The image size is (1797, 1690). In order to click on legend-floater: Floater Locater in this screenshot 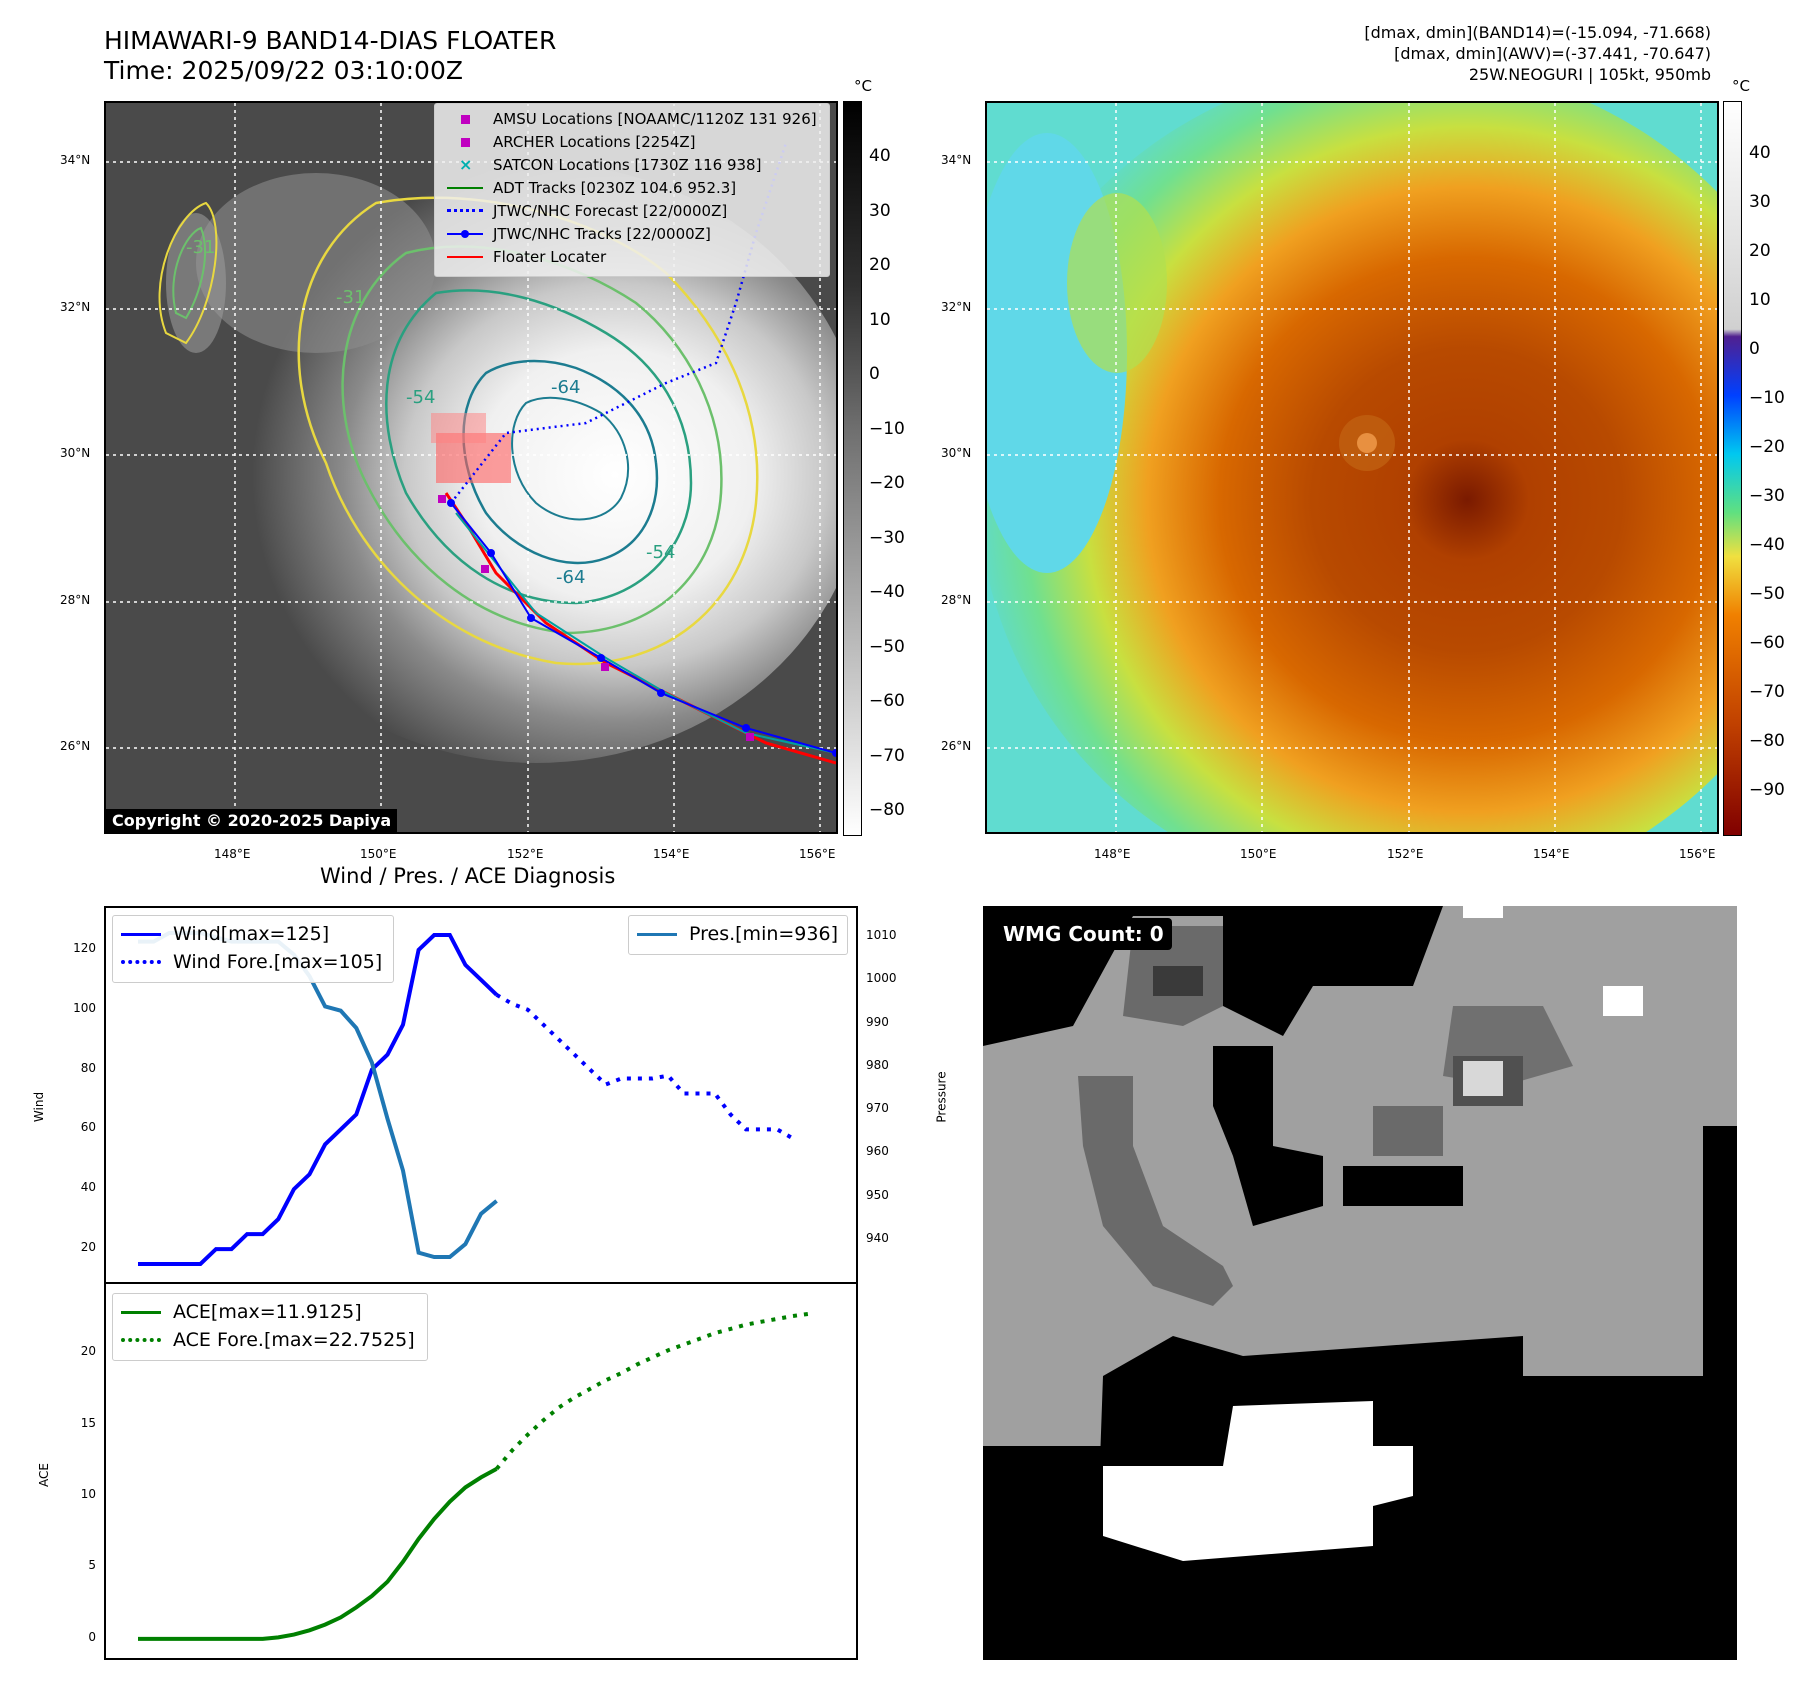, I will do `click(525, 257)`.